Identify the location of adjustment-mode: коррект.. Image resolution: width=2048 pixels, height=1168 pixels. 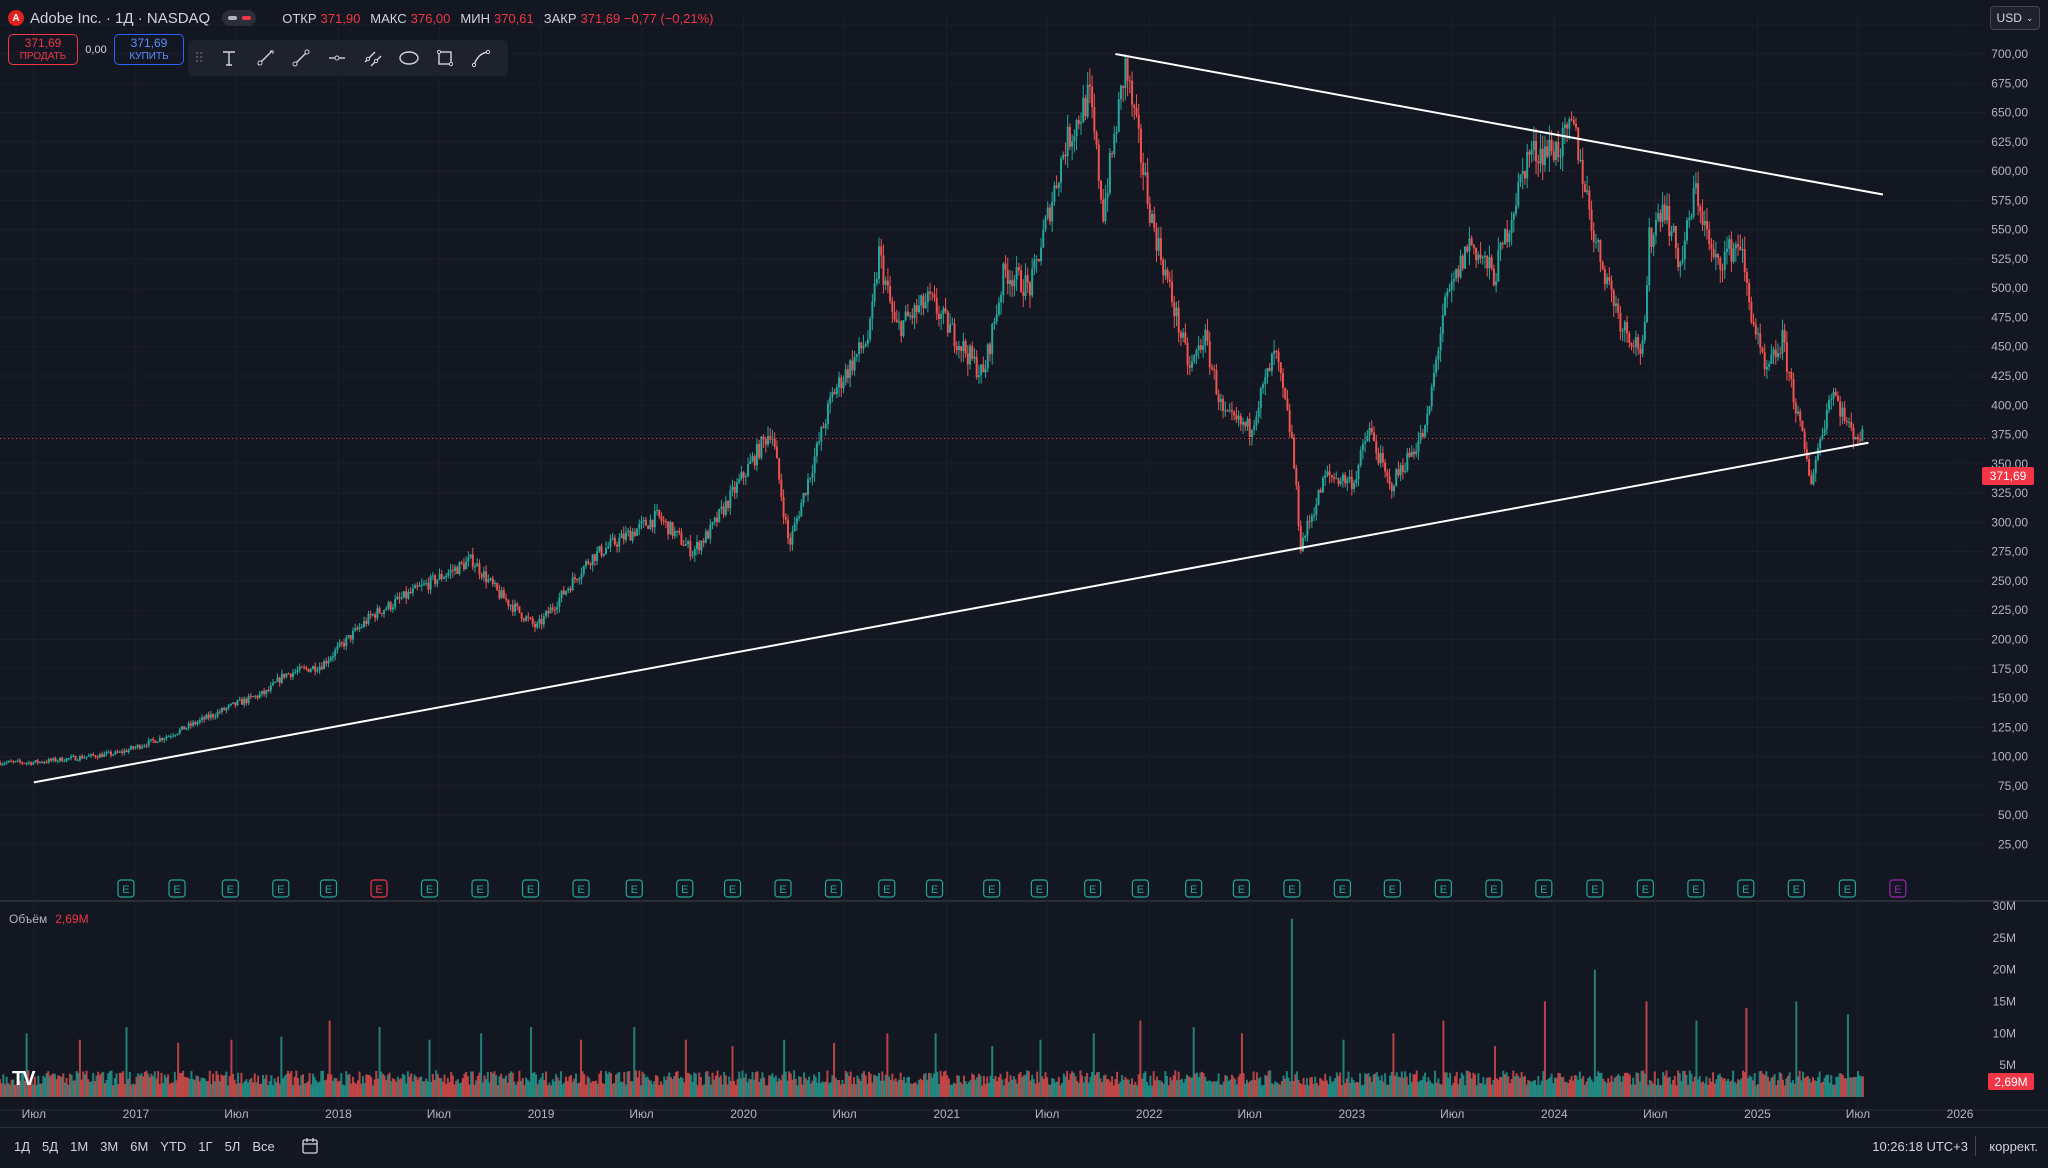
(2013, 1146).